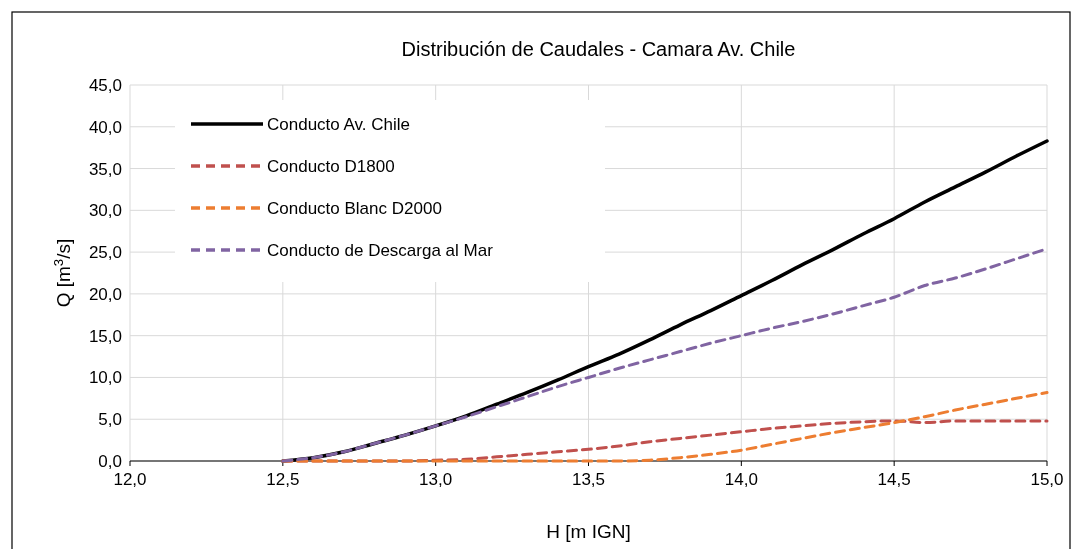  What do you see at coordinates (1047, 479) in the screenshot?
I see `x-tick-label: 15,0` at bounding box center [1047, 479].